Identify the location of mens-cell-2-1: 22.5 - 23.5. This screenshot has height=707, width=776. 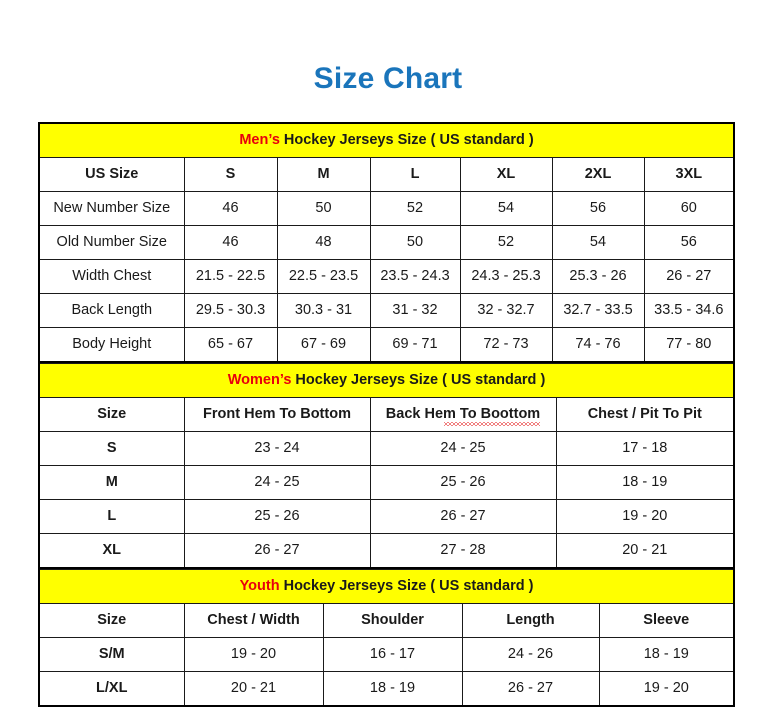
(323, 276).